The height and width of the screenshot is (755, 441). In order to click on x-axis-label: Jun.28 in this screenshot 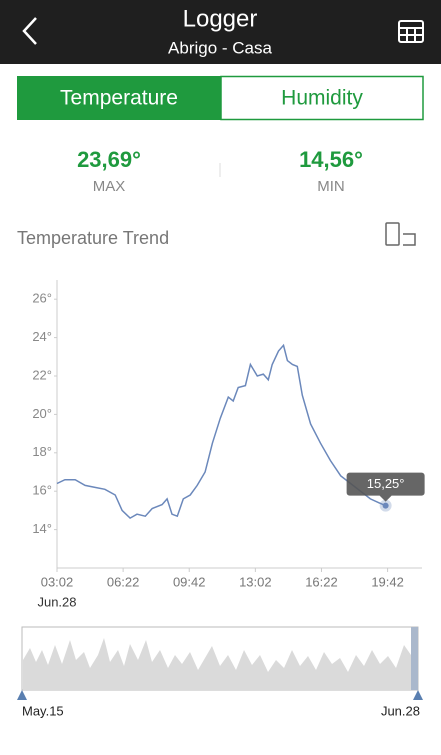, I will do `click(56, 601)`.